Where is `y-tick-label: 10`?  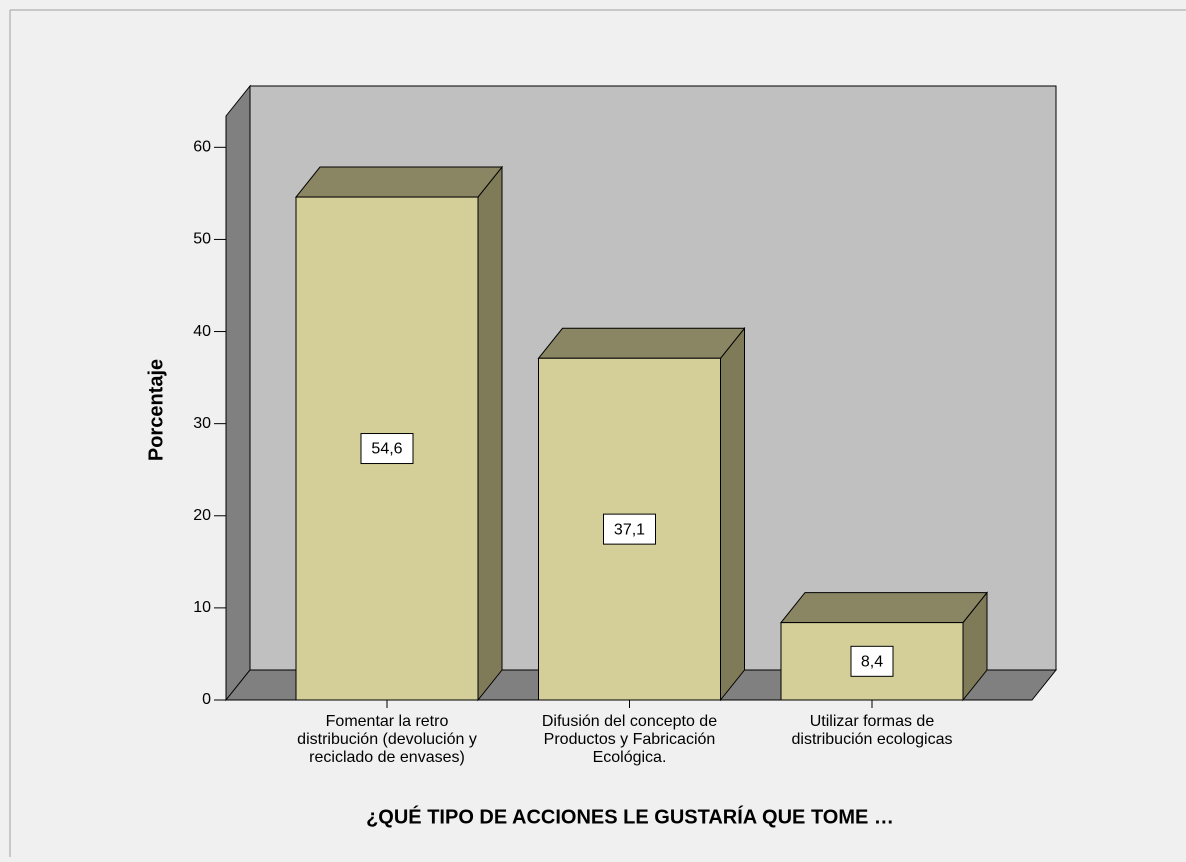
y-tick-label: 10 is located at coordinates (202, 607).